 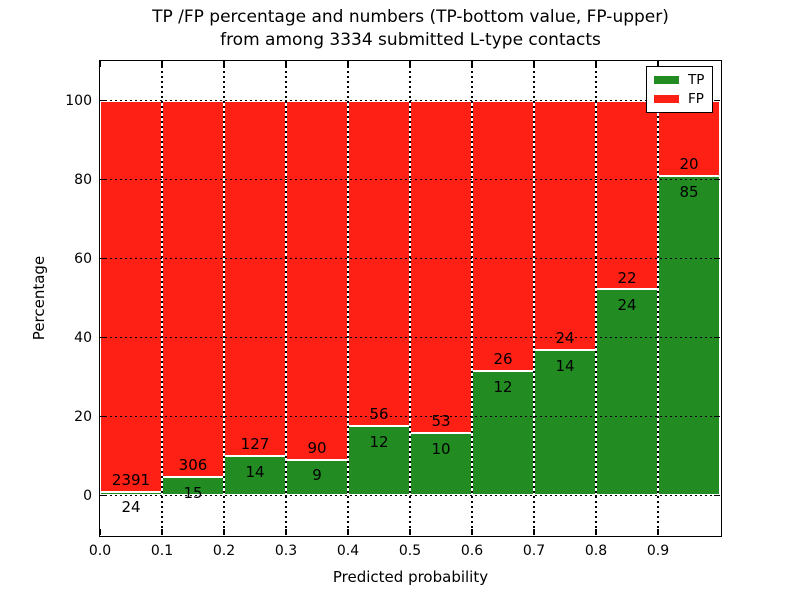 I want to click on x-tick-label: 0.2, so click(x=224, y=551).